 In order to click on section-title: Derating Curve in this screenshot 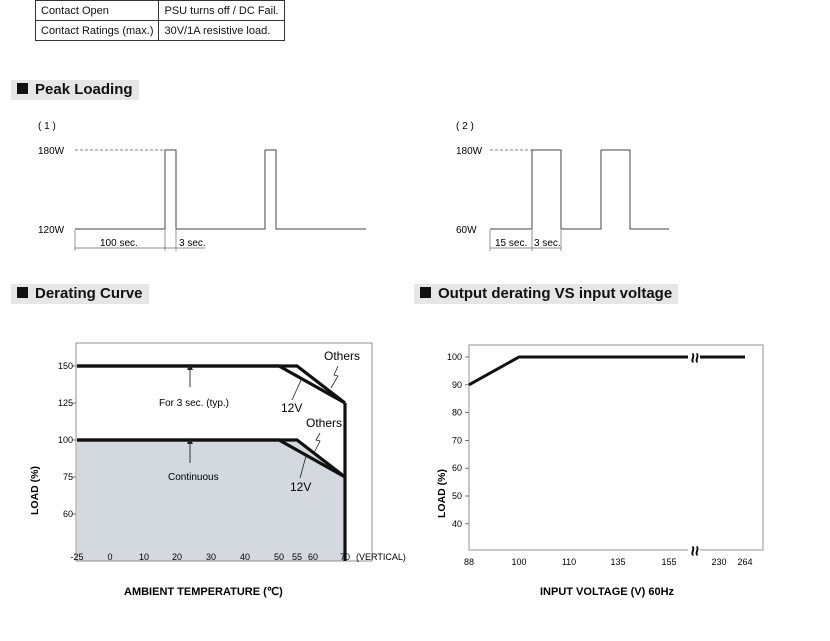, I will do `click(89, 293)`.